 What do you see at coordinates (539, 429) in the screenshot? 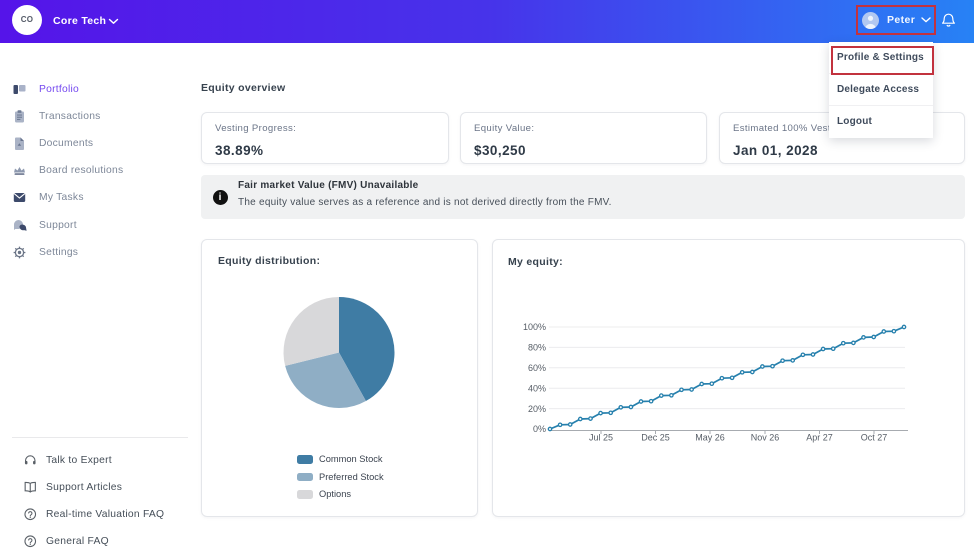
I see `svg-text: 0%` at bounding box center [539, 429].